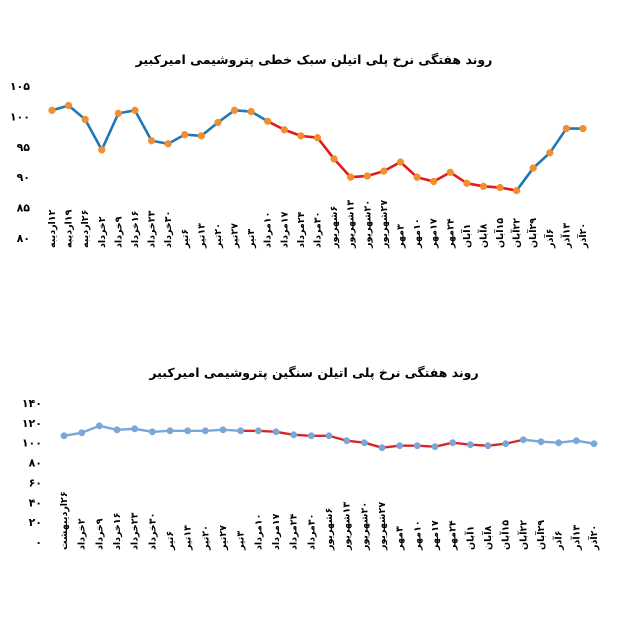  What do you see at coordinates (384, 224) in the screenshot?
I see `c1-x-tick: ۲۷شهریور` at bounding box center [384, 224].